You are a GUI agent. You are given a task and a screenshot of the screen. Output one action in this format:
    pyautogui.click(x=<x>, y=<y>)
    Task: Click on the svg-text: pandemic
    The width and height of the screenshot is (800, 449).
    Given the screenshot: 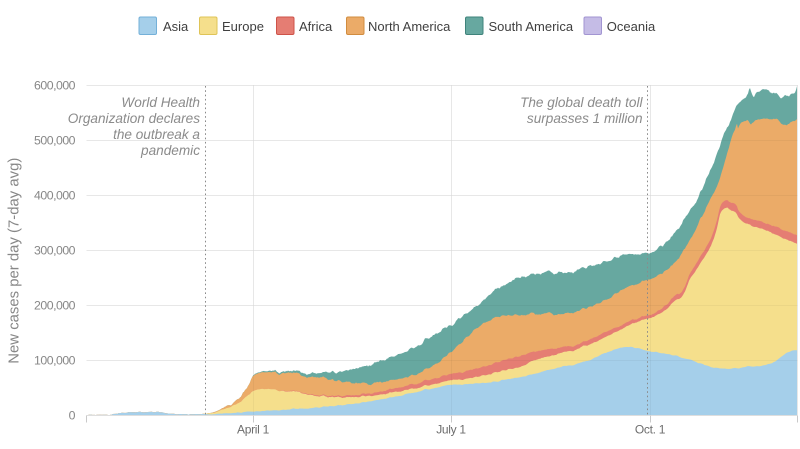 What is the action you would take?
    pyautogui.click(x=170, y=150)
    